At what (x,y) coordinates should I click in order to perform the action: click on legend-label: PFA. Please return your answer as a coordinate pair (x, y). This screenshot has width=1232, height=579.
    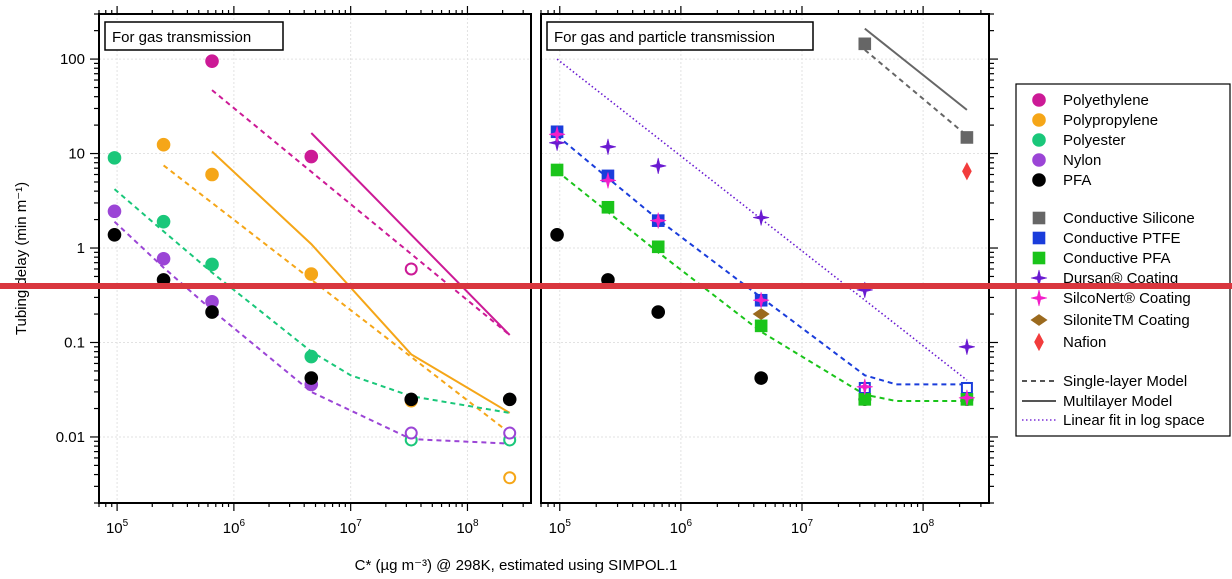
    Looking at the image, I should click on (1077, 180).